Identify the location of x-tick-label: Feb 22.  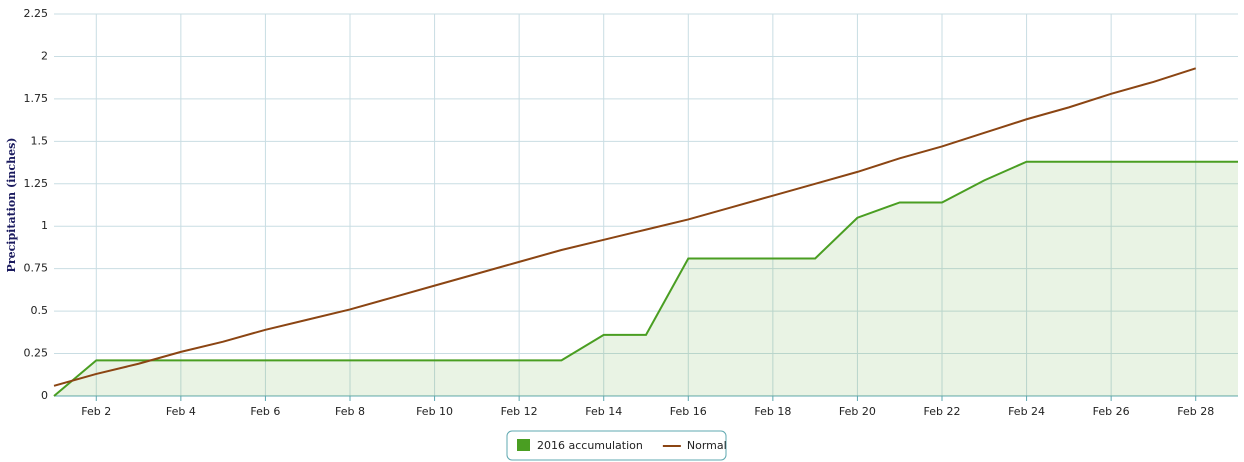
(942, 411).